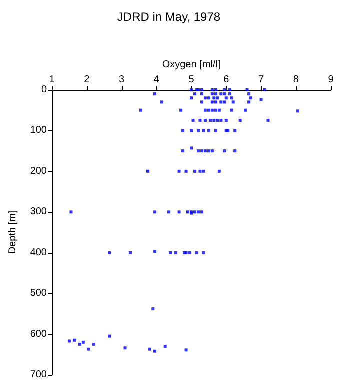 The height and width of the screenshot is (384, 338). I want to click on y-axis-title: Depth [m], so click(13, 232).